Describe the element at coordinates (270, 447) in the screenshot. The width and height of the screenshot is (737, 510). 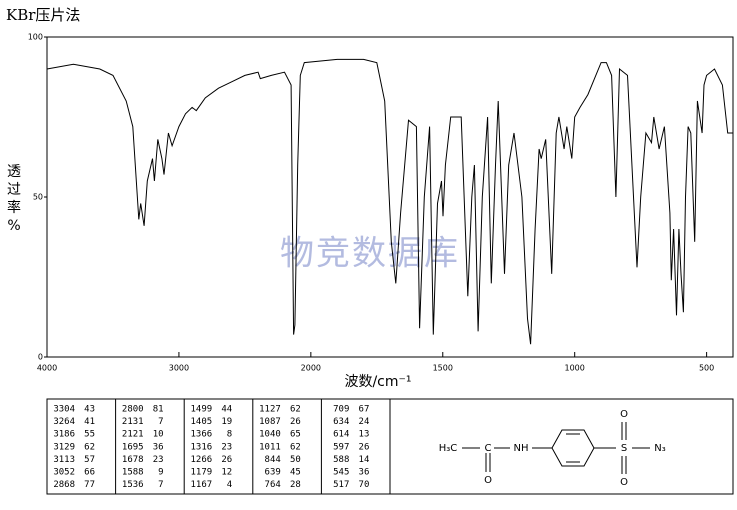
I see `peak-wavenumber: 1011` at that location.